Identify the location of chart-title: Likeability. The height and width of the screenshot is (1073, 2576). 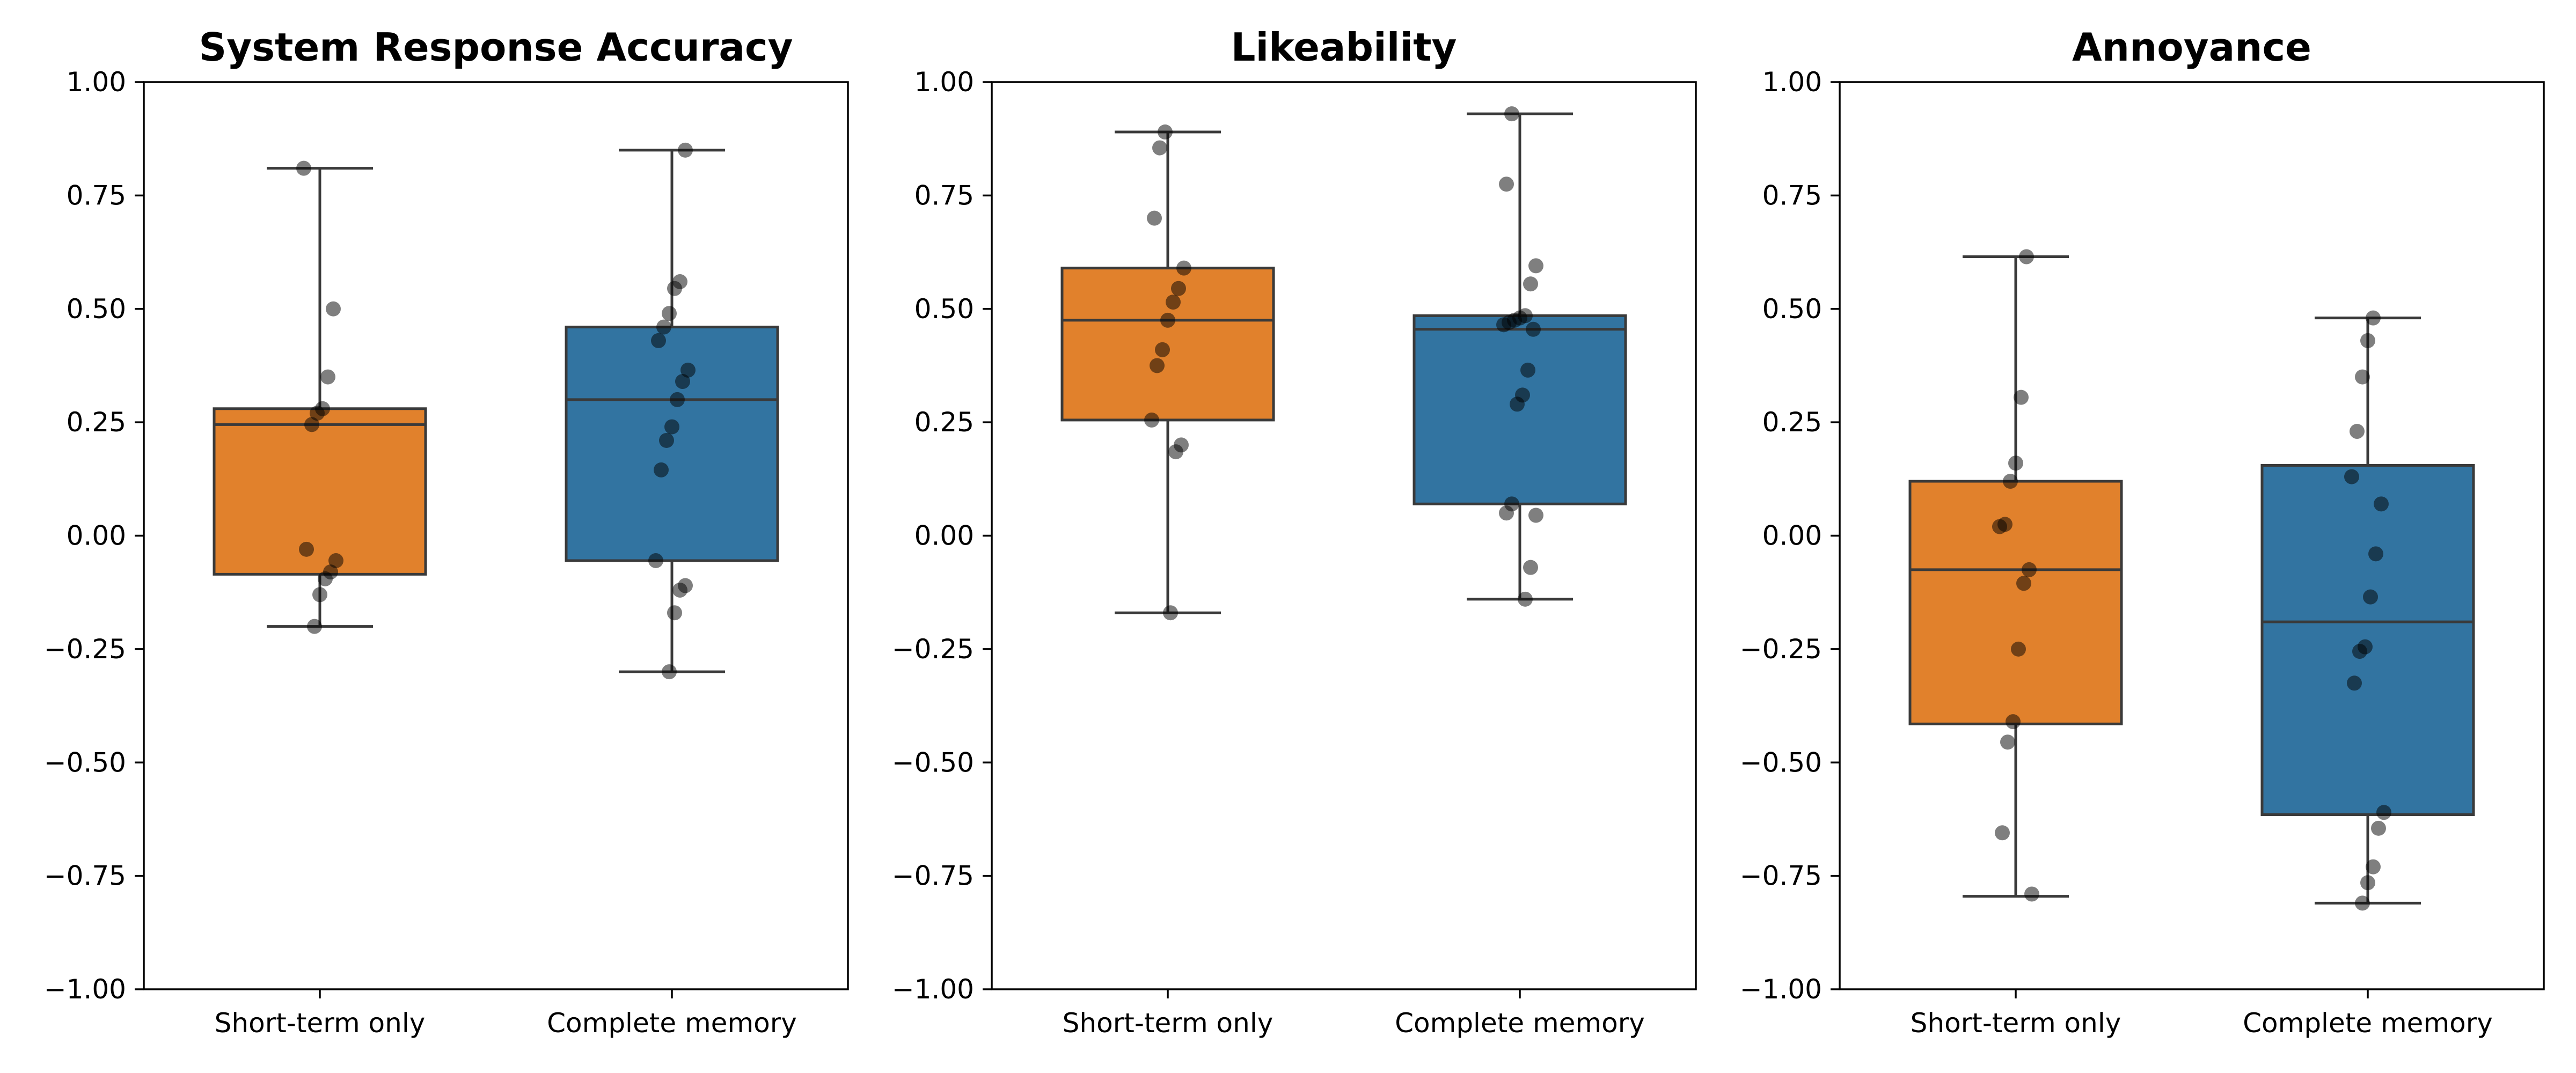
(1344, 47).